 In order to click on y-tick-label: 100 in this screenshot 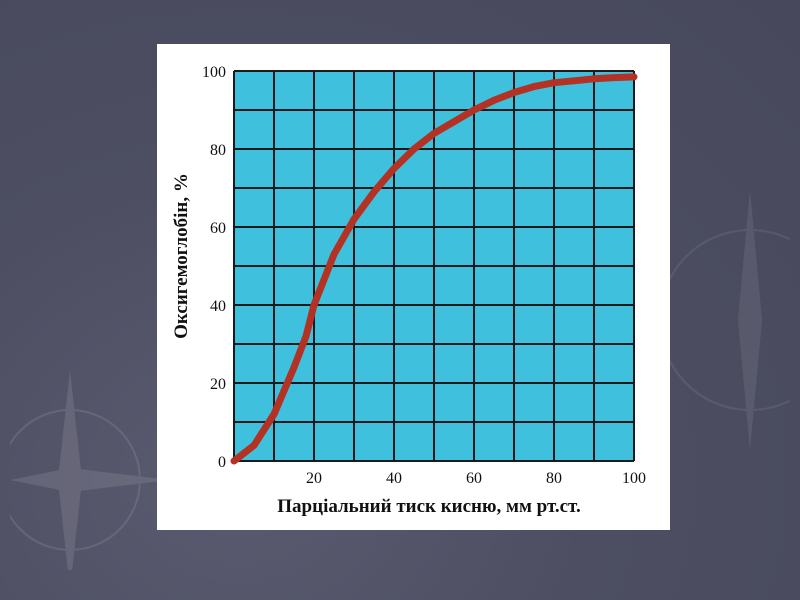, I will do `click(214, 72)`.